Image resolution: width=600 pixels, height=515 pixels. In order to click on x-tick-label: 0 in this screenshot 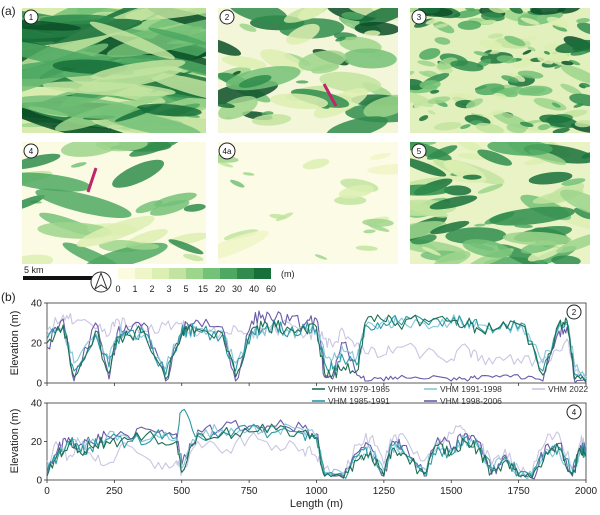, I will do `click(47, 491)`.